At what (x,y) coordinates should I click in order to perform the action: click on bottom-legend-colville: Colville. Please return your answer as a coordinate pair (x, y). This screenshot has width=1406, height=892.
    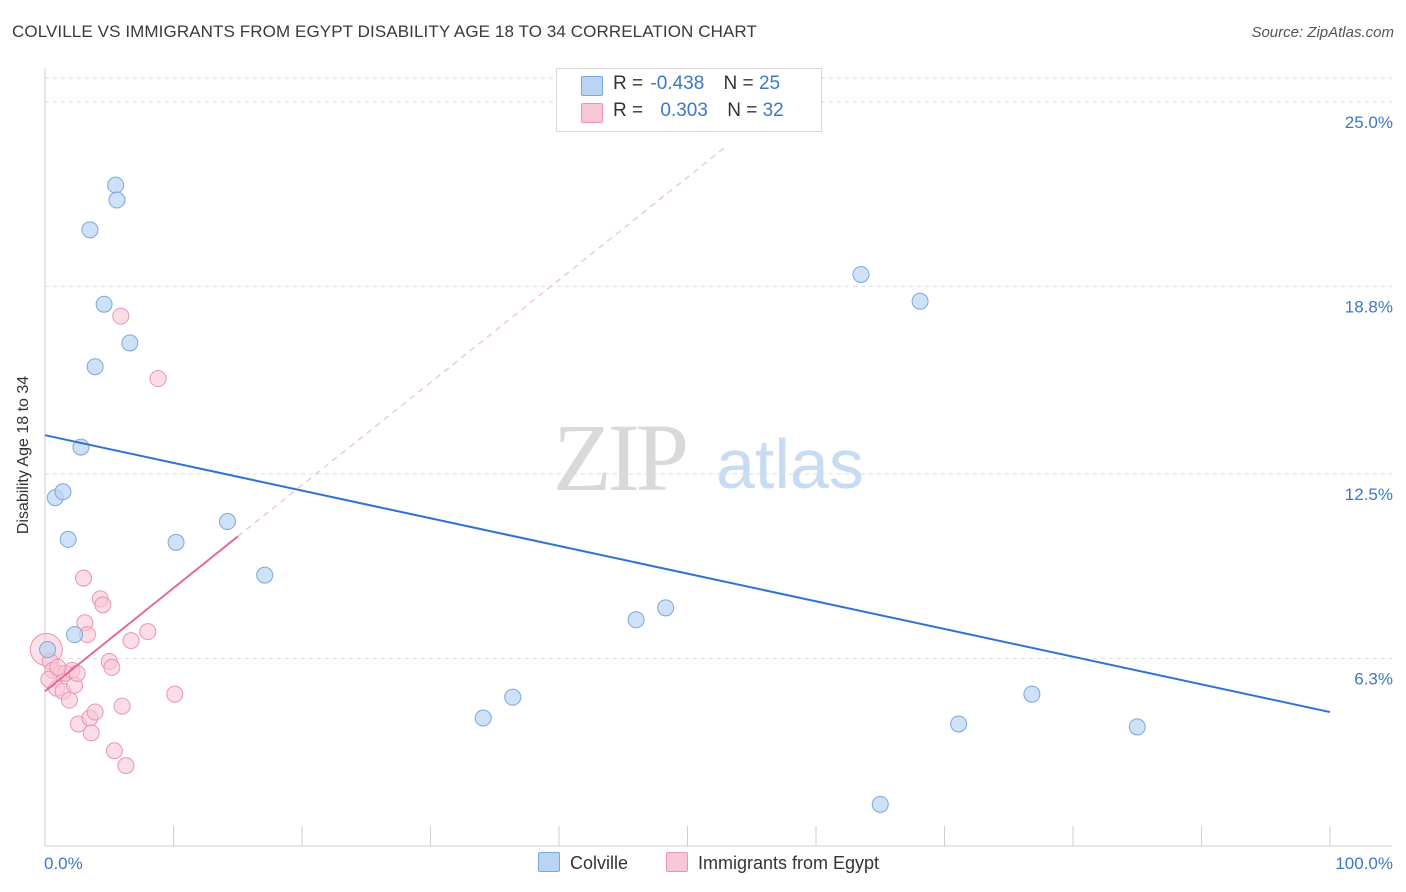
    Looking at the image, I should click on (583, 863).